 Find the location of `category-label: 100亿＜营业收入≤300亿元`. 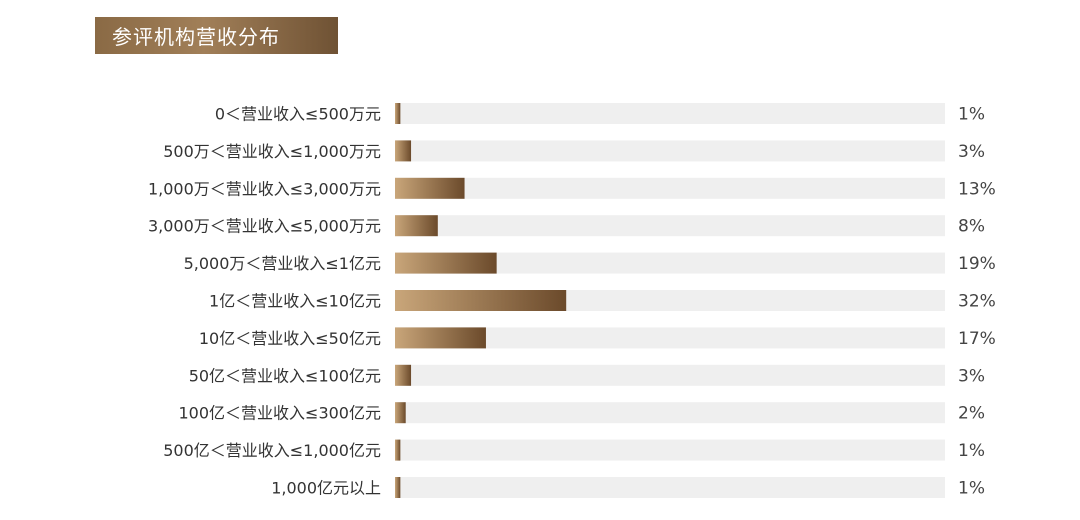

category-label: 100亿＜营业收入≤300亿元 is located at coordinates (280, 413).